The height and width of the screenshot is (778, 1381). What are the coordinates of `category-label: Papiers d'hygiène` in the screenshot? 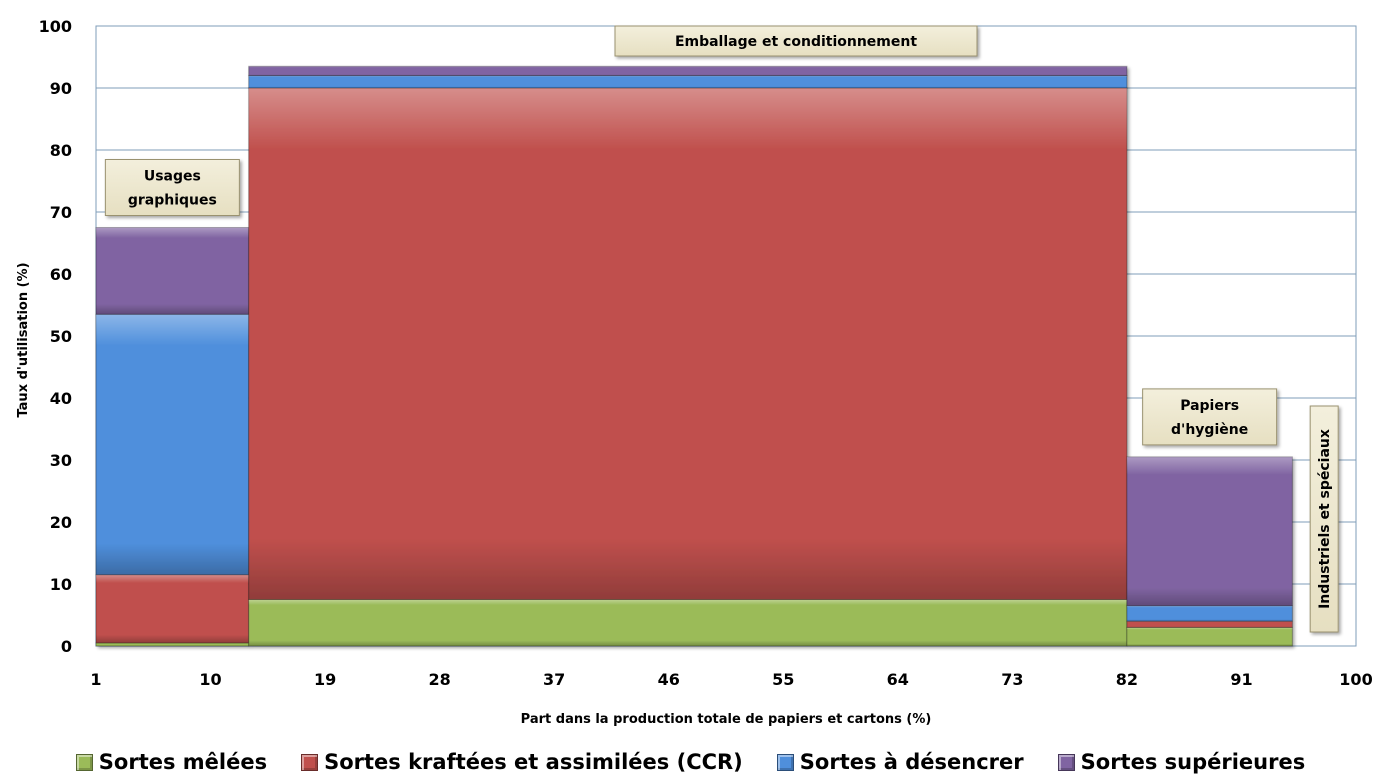 It's located at (1210, 417).